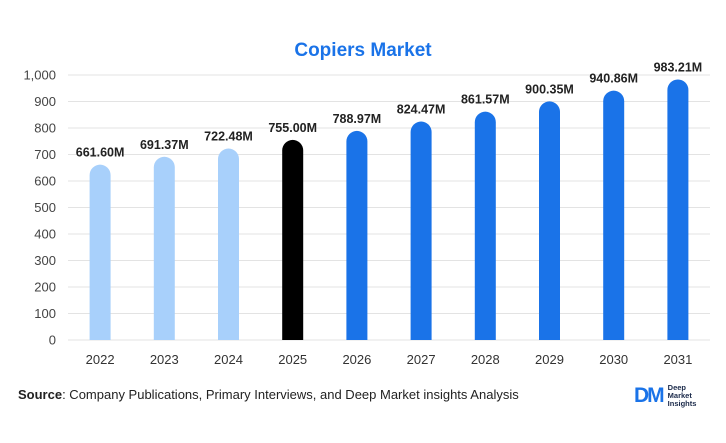 This screenshot has height=443, width=726. I want to click on x-tick-label: 2023, so click(164, 359).